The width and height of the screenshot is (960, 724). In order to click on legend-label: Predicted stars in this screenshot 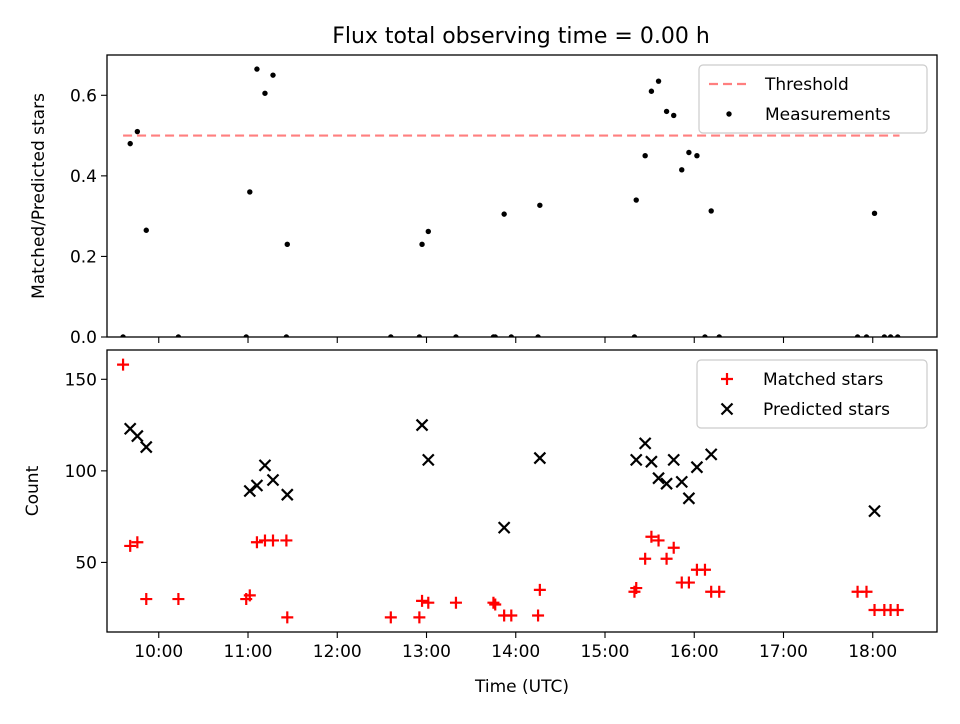, I will do `click(826, 410)`.